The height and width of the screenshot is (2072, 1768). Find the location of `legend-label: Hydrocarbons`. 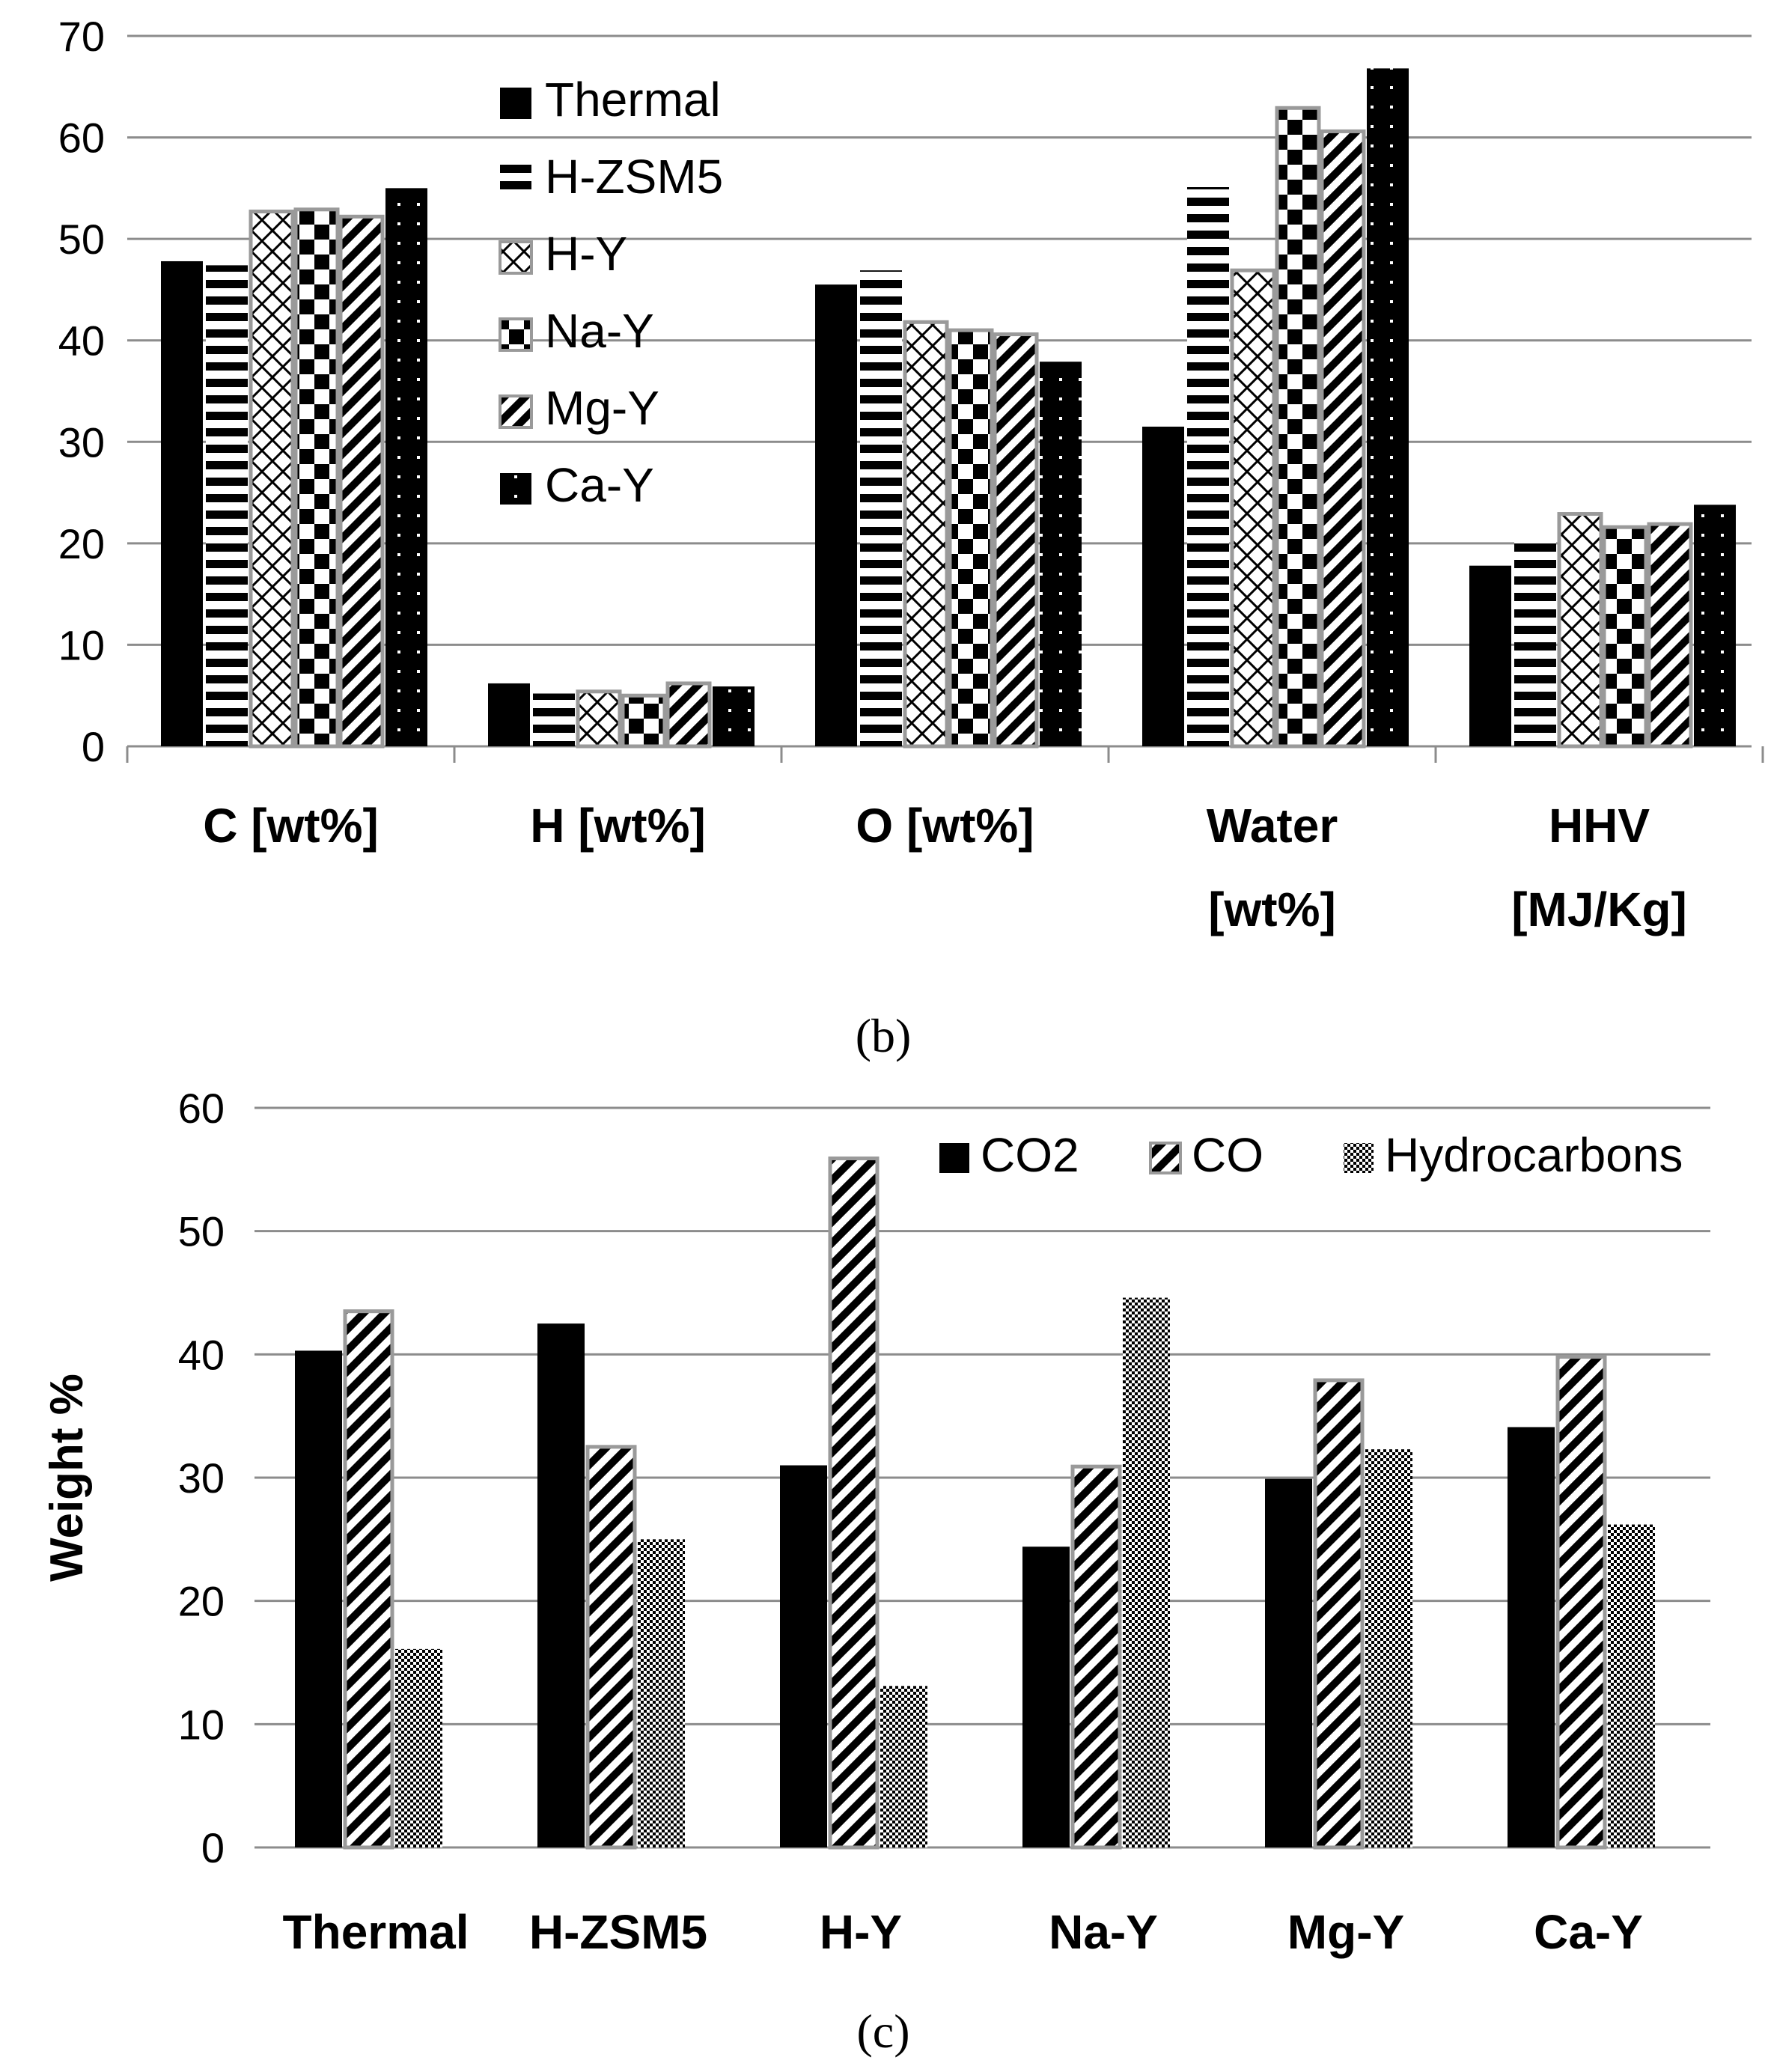

legend-label: Hydrocarbons is located at coordinates (1534, 1155).